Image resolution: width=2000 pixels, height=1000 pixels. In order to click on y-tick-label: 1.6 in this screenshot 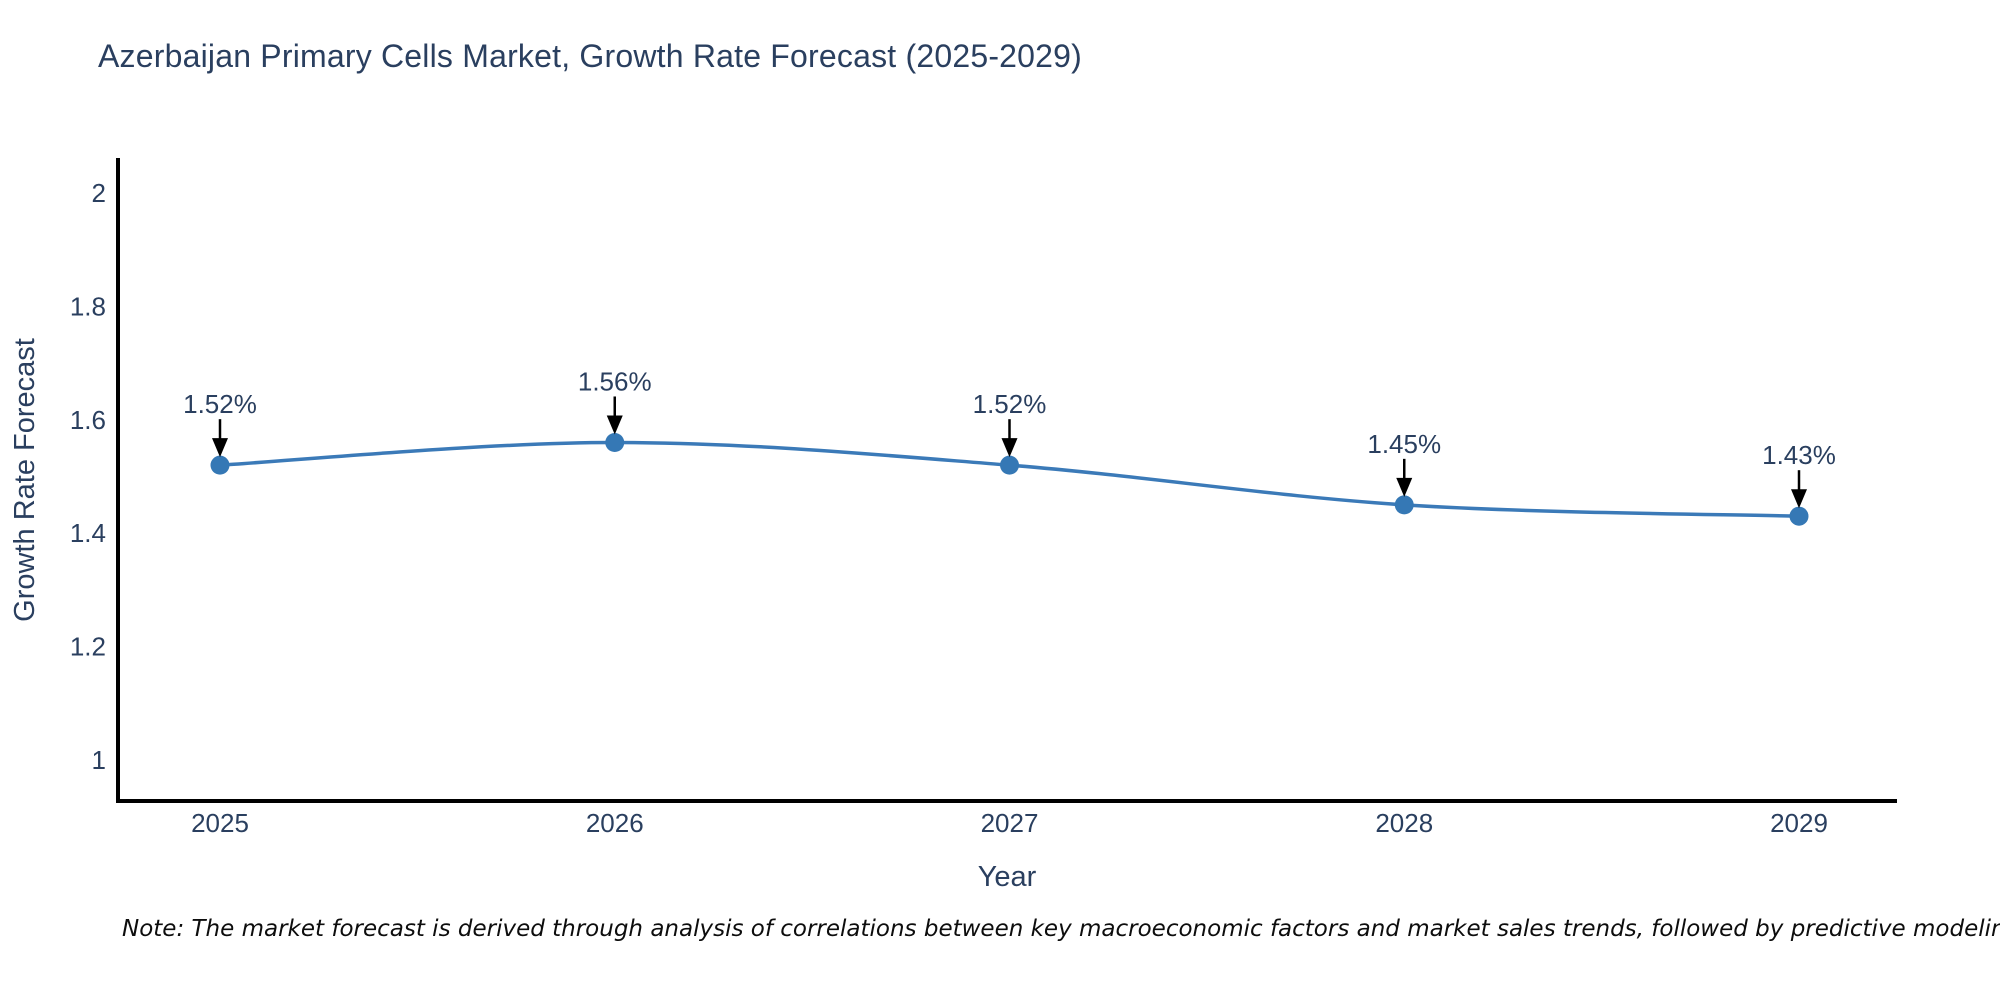, I will do `click(88, 420)`.